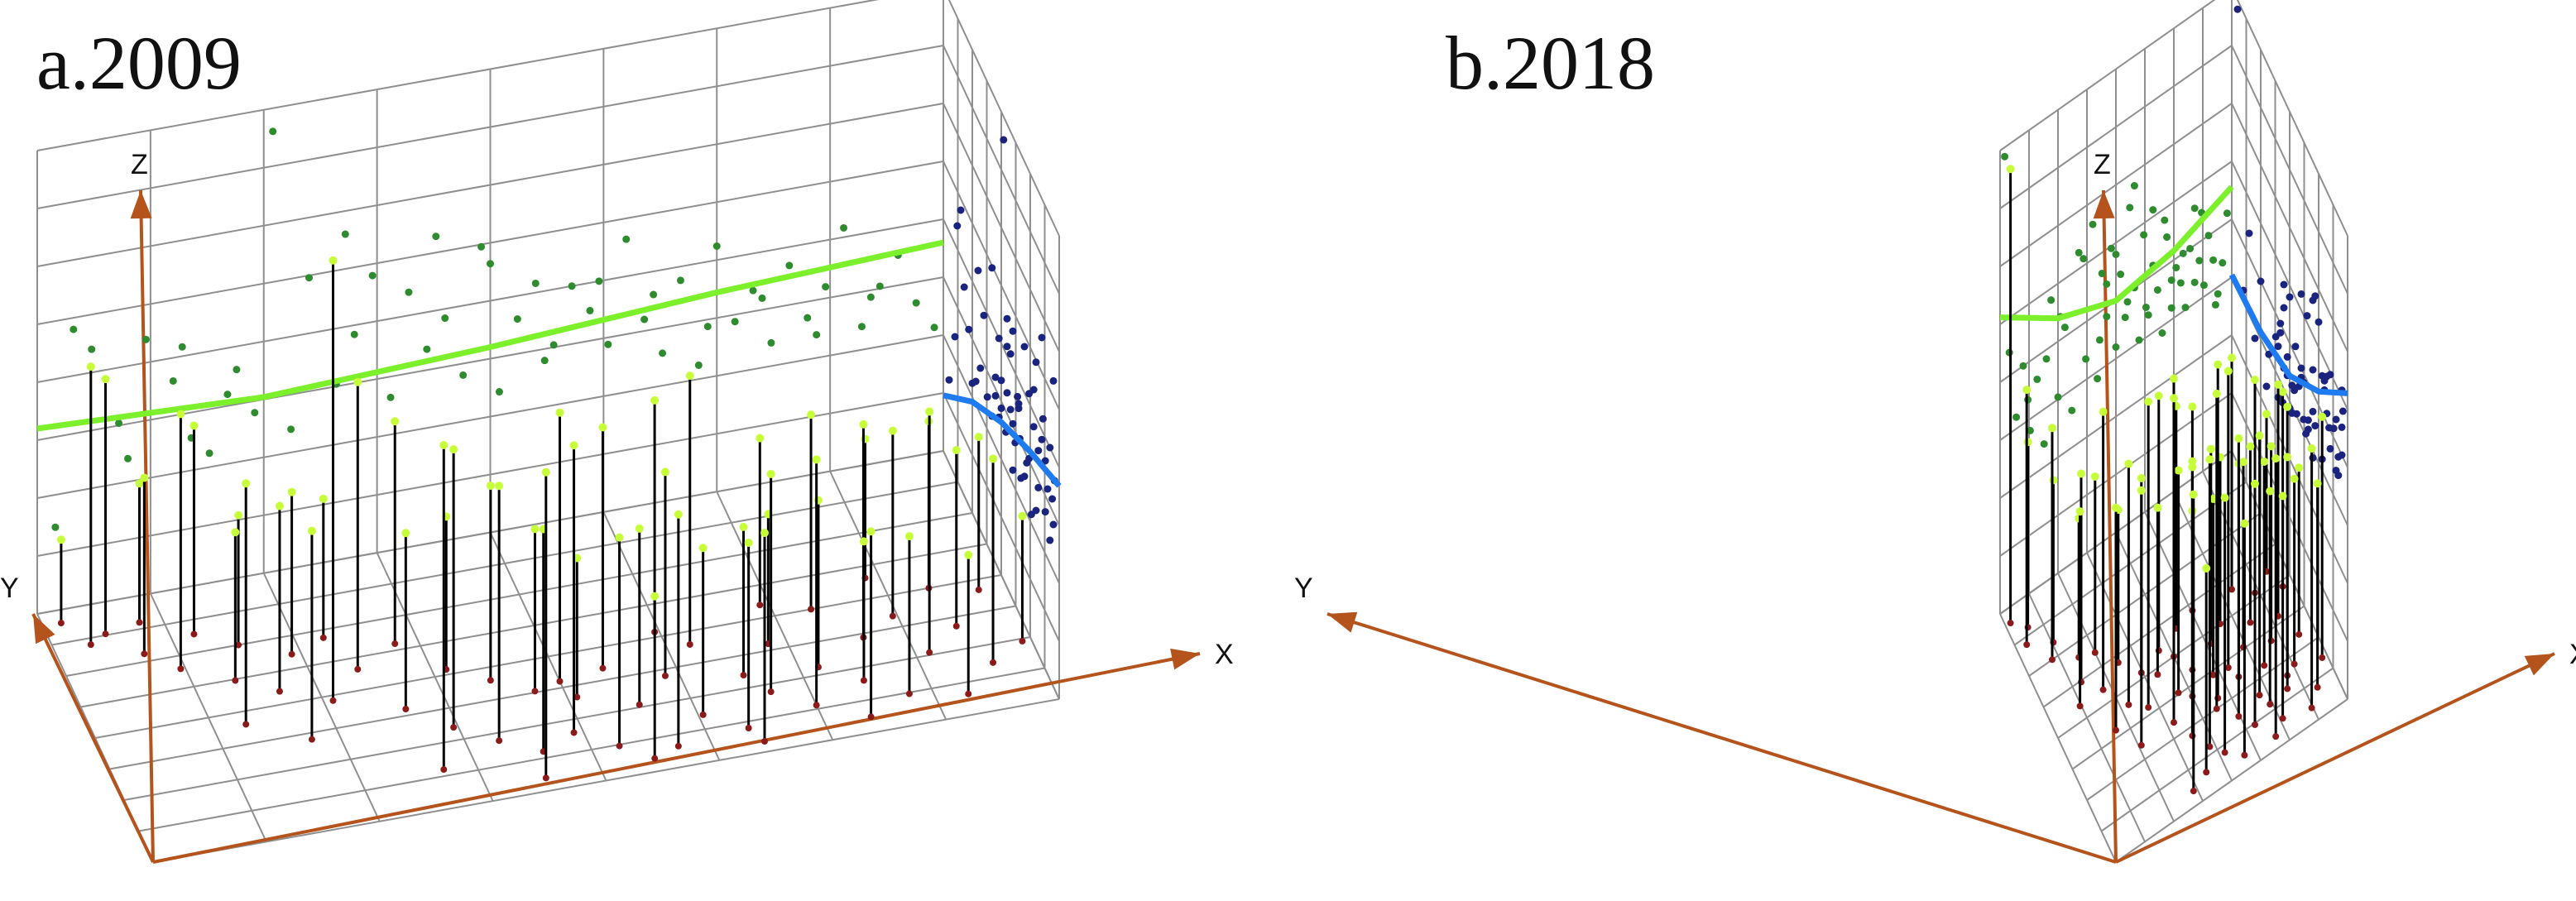  I want to click on xz-trend-line, so click(490, 335).